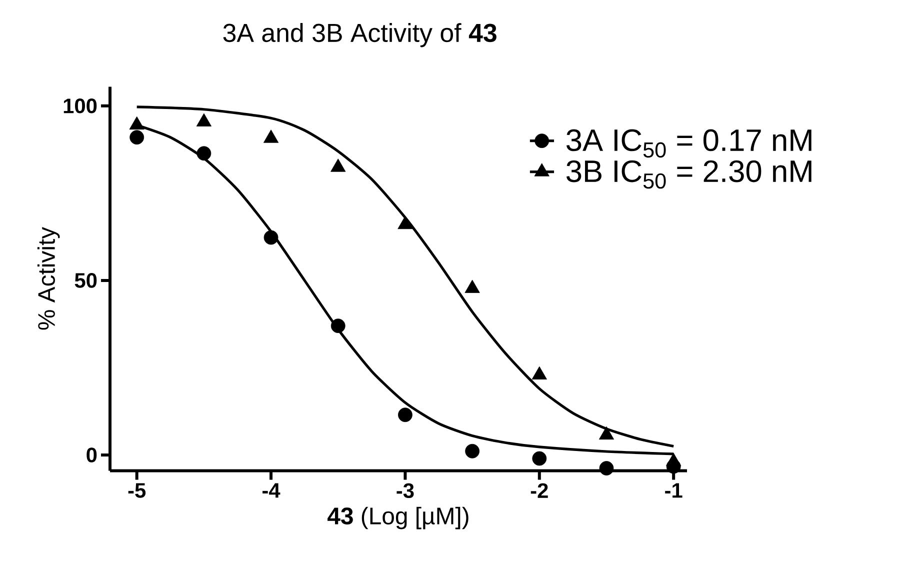 This screenshot has width=918, height=566. Describe the element at coordinates (539, 490) in the screenshot. I see `x-tick-label: -2` at that location.